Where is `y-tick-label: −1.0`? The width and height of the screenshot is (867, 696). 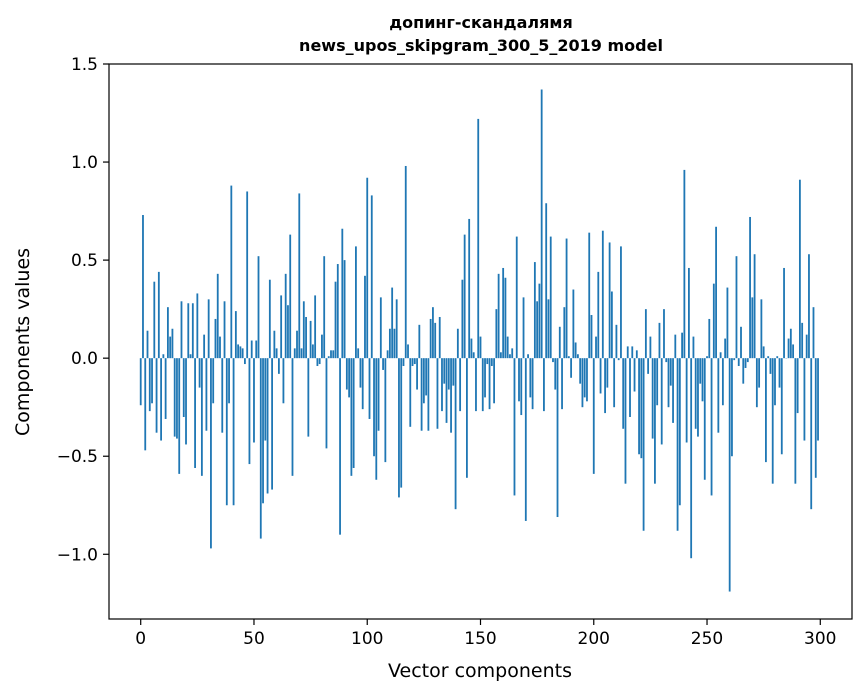
y-tick-label: −1.0 is located at coordinates (77, 555).